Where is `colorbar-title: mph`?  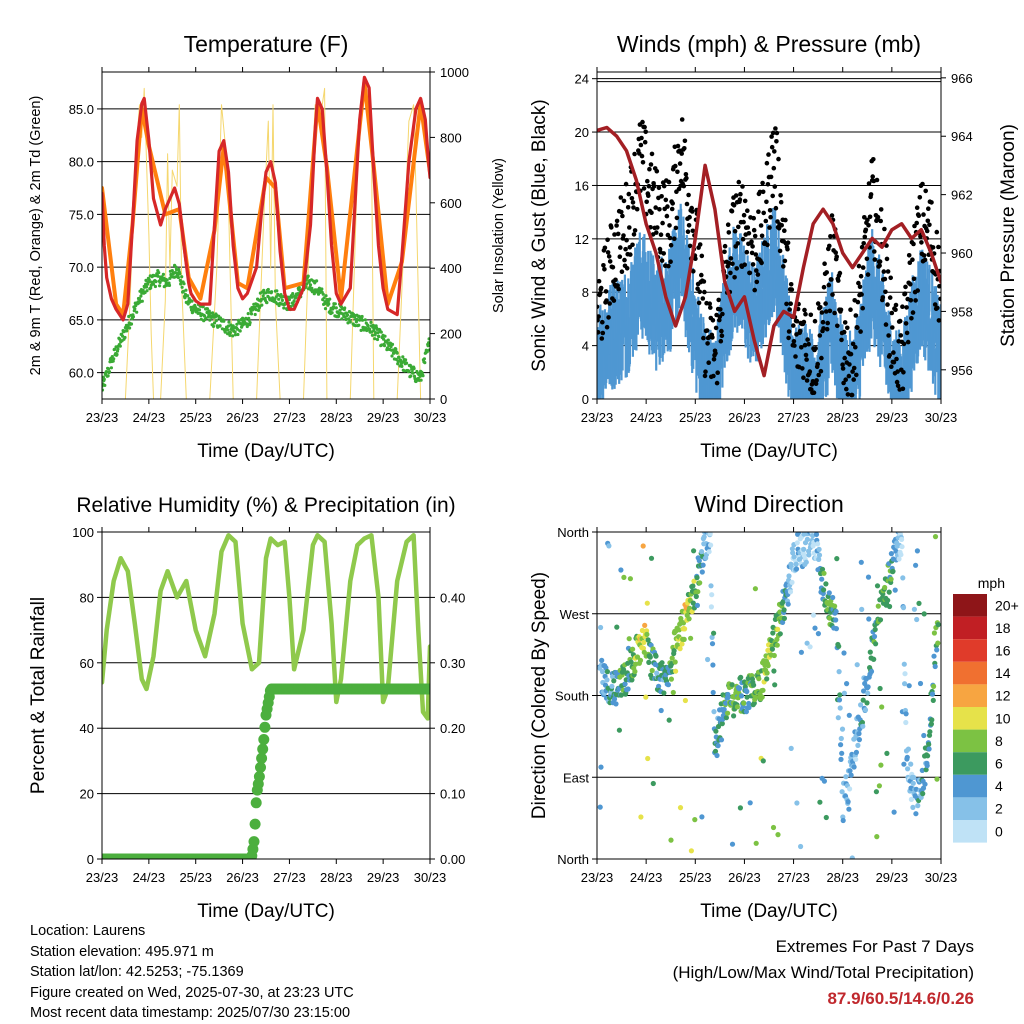 colorbar-title: mph is located at coordinates (991, 583).